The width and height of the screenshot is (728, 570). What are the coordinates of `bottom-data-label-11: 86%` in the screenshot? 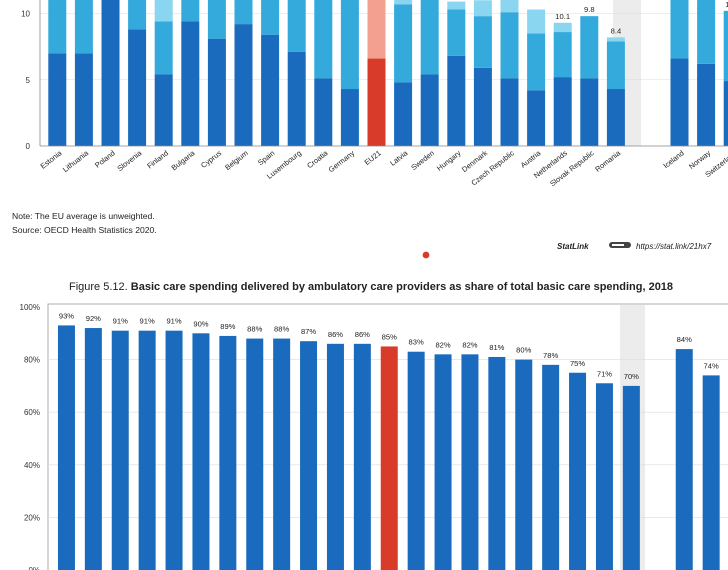 It's located at (335, 334).